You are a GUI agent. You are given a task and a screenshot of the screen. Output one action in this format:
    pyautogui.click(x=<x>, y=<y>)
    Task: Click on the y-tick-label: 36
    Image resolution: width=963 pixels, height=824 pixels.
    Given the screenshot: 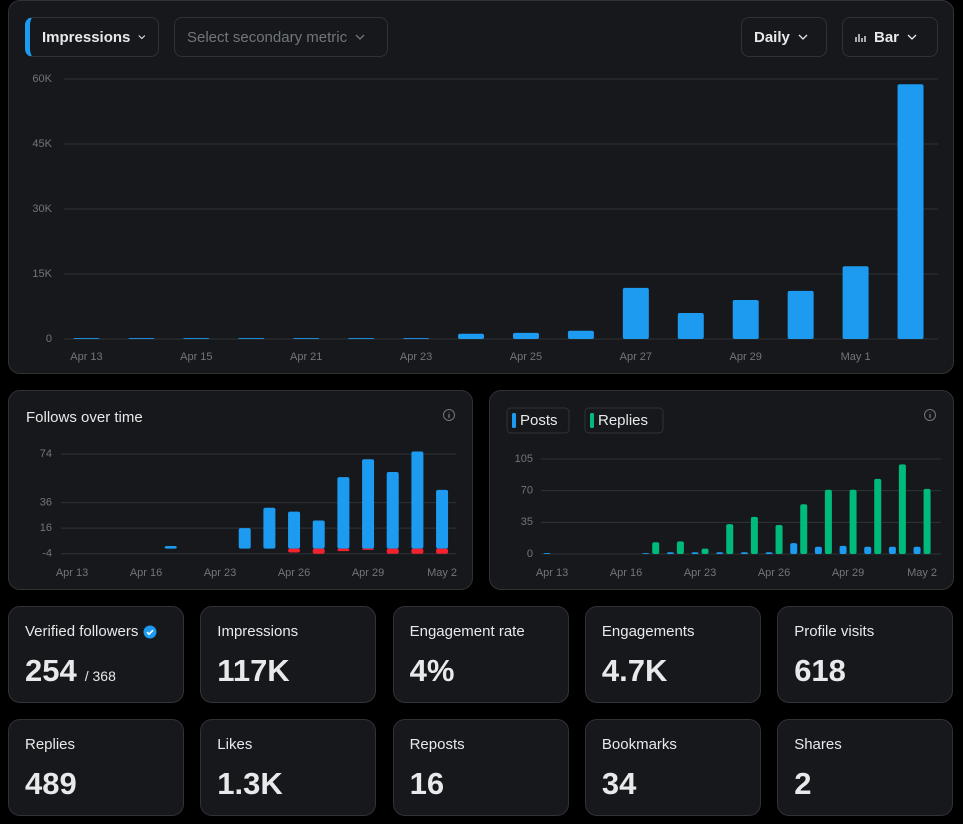 What is the action you would take?
    pyautogui.click(x=46, y=503)
    